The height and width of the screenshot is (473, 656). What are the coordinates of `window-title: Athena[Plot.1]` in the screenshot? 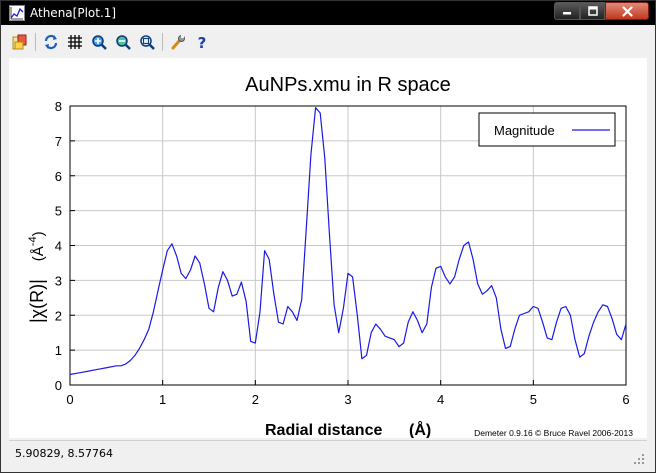 It's located at (73, 13).